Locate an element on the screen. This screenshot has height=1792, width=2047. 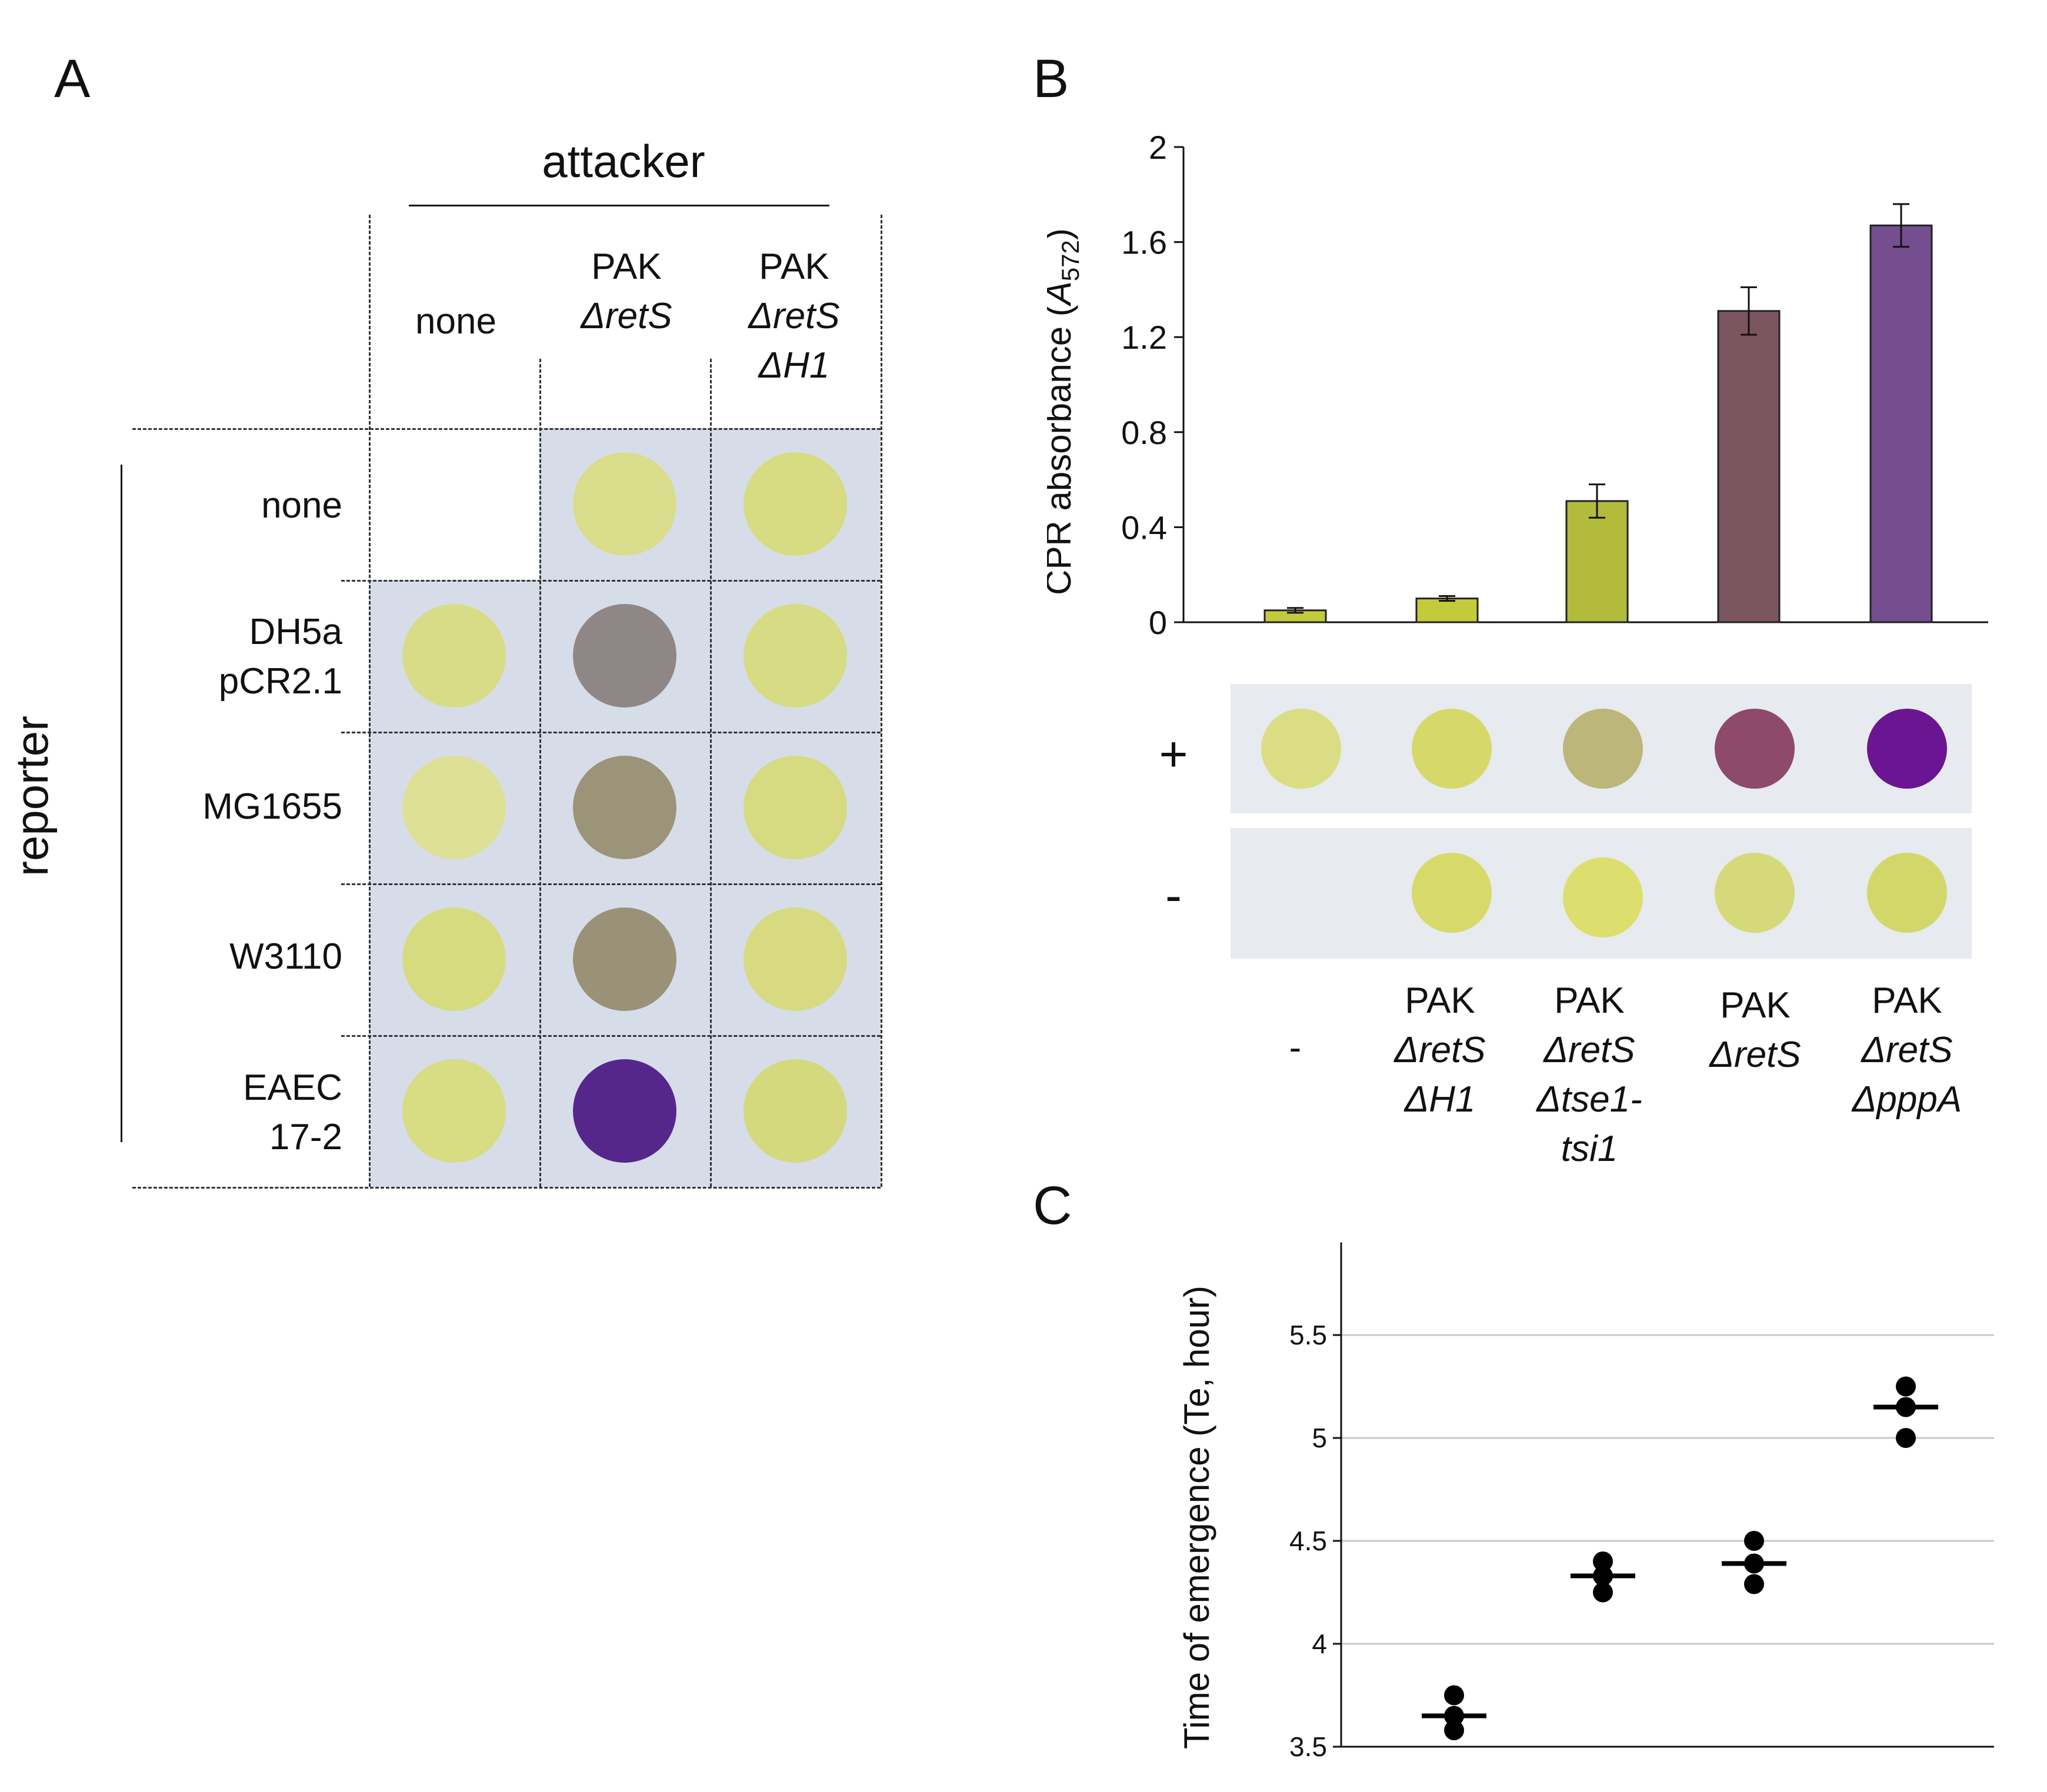
col-header-pak-rets-h1: PAK ΔretS ΔH1 is located at coordinates (794, 317).